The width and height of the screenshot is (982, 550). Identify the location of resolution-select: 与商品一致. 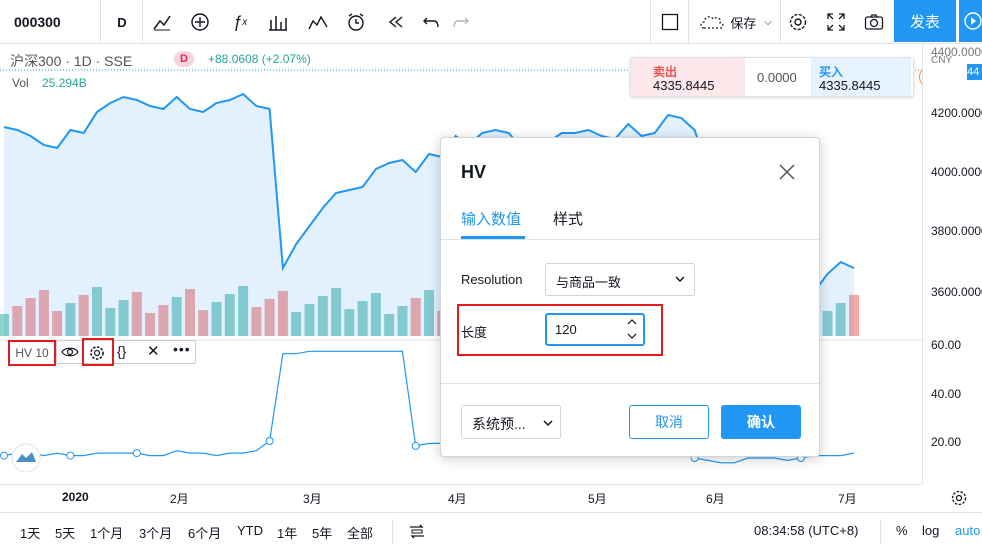
(620, 279).